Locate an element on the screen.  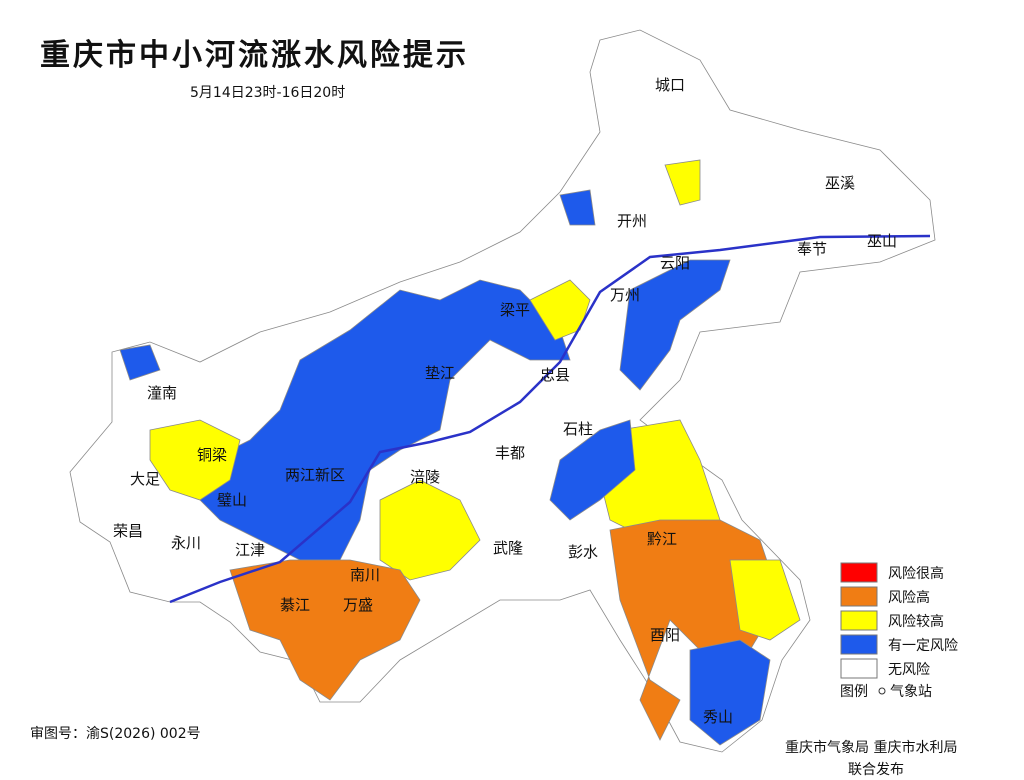
place-label: 璧山 is located at coordinates (232, 500).